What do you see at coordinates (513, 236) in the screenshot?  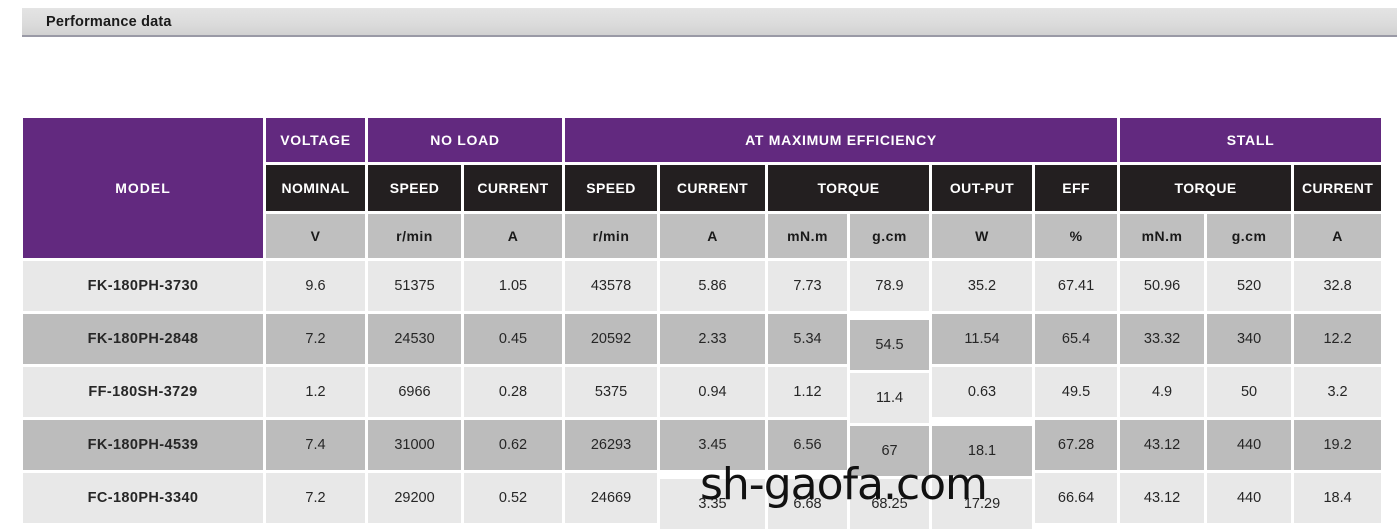 I see `unit-noload-current: A` at bounding box center [513, 236].